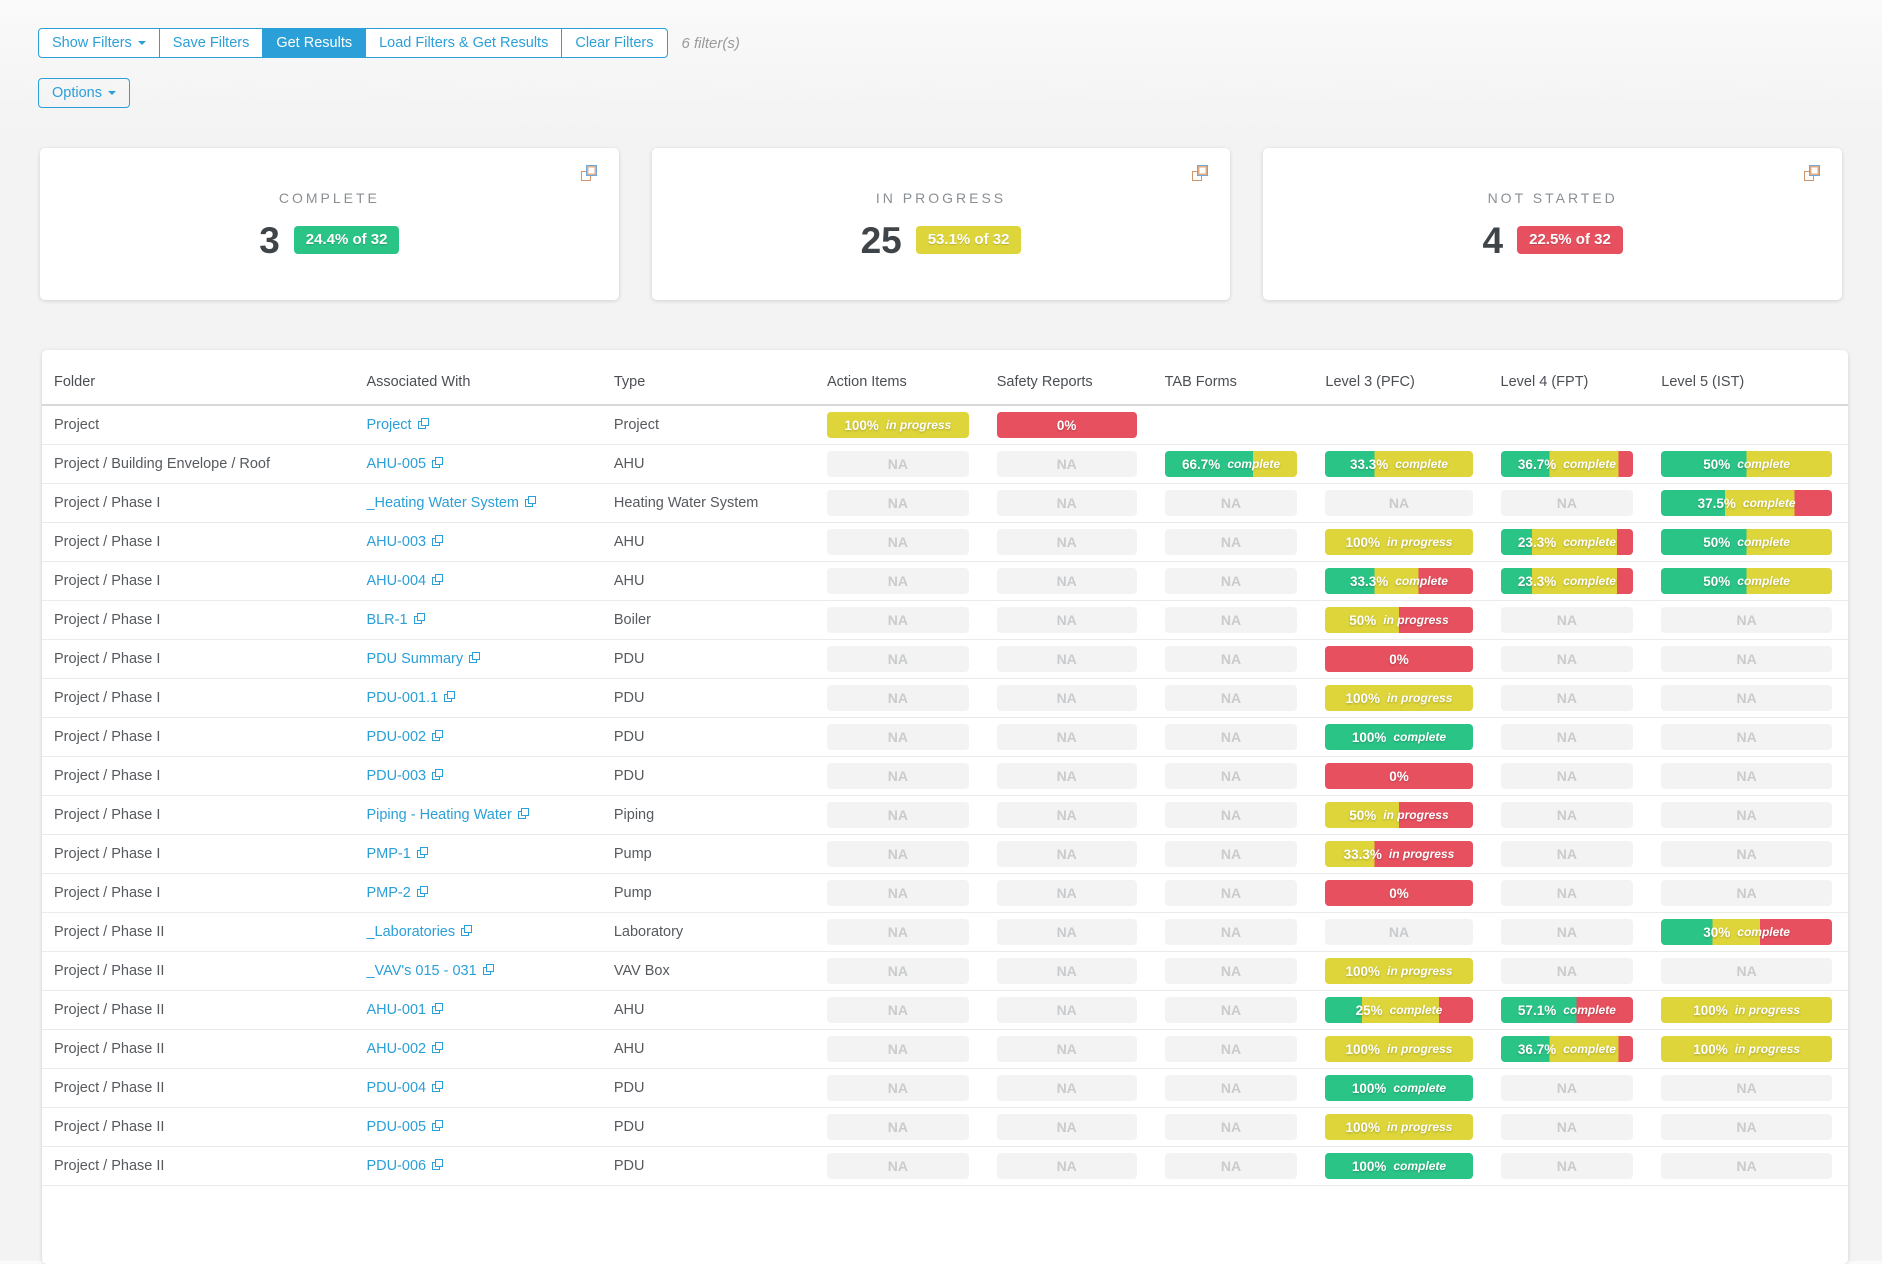  Describe the element at coordinates (405, 581) in the screenshot. I see `associated-link: AHU-004` at that location.